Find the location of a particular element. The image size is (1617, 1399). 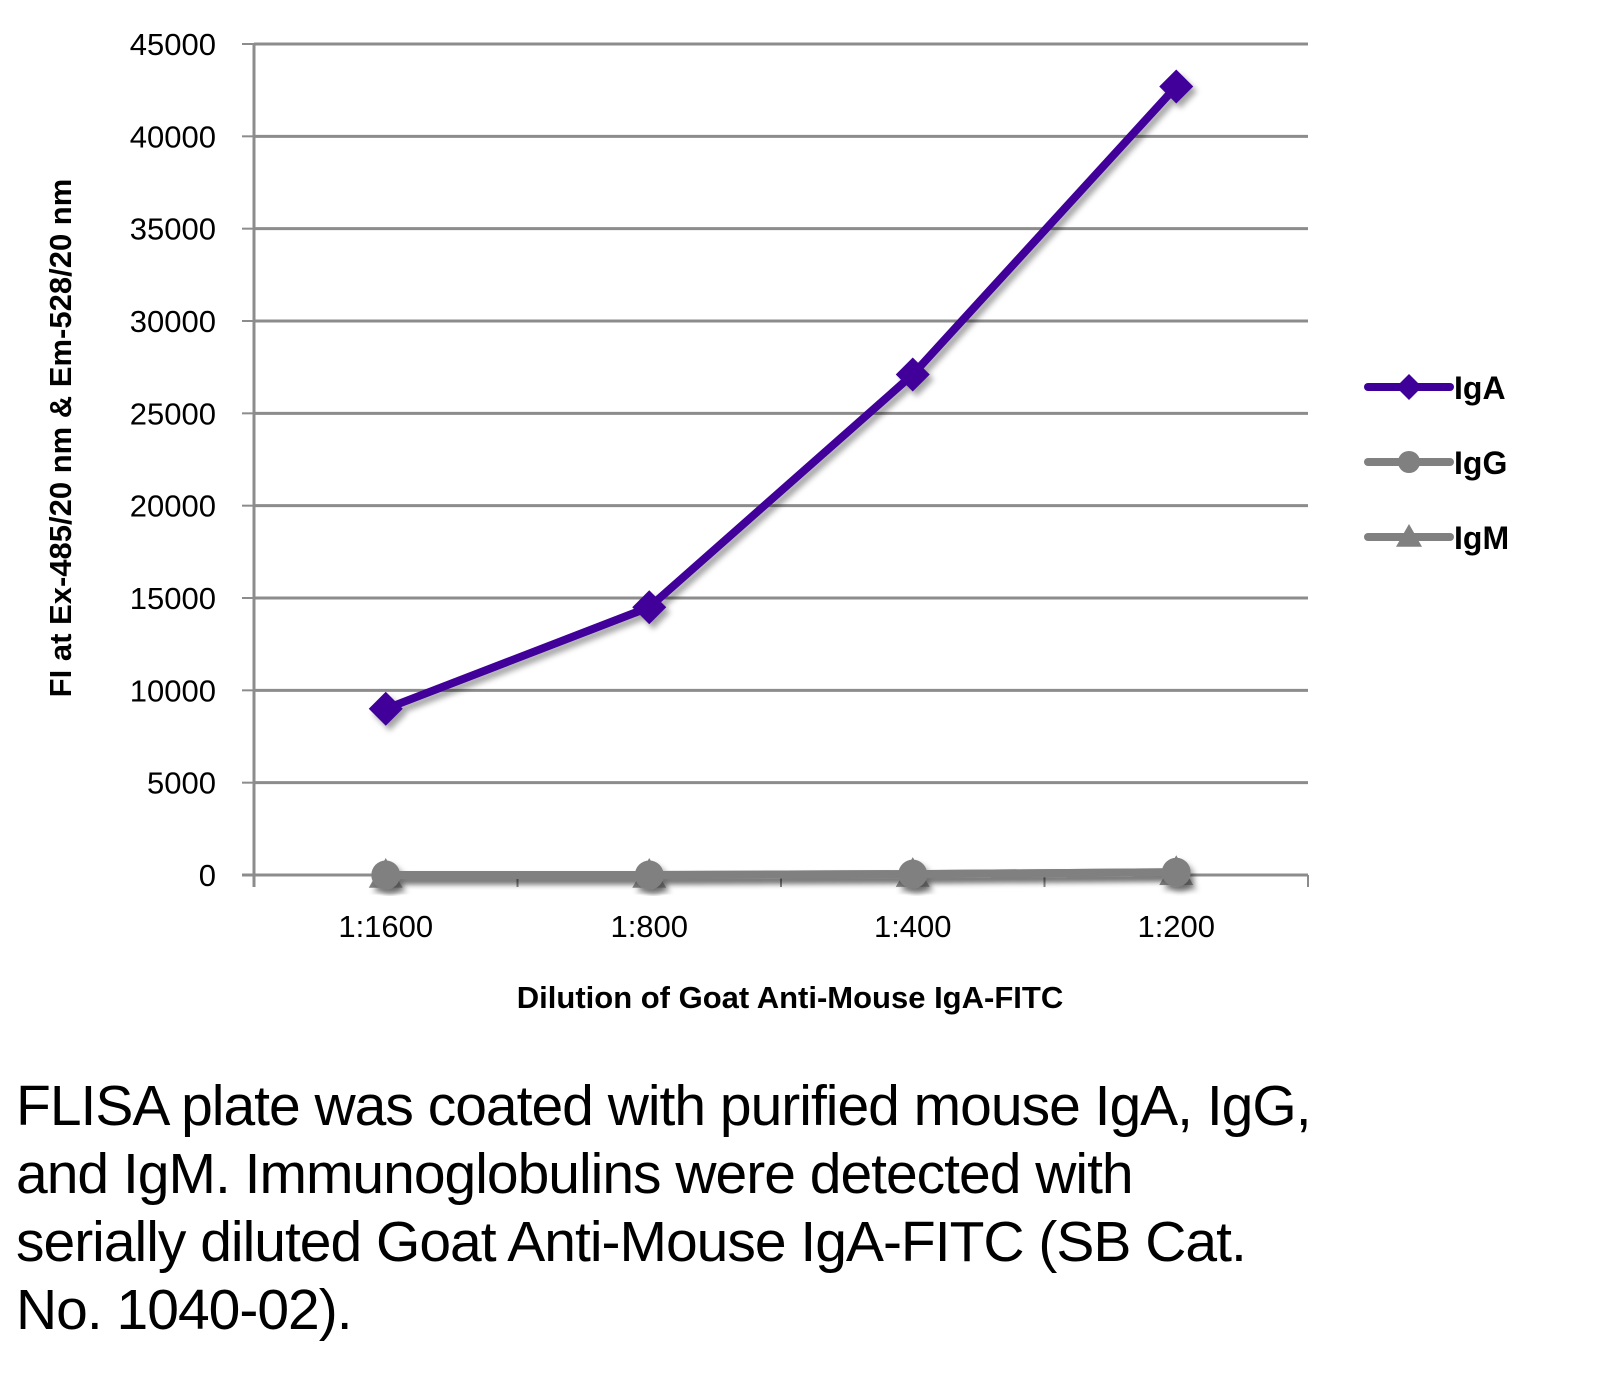

y-tick-label: 30000 is located at coordinates (173, 321).